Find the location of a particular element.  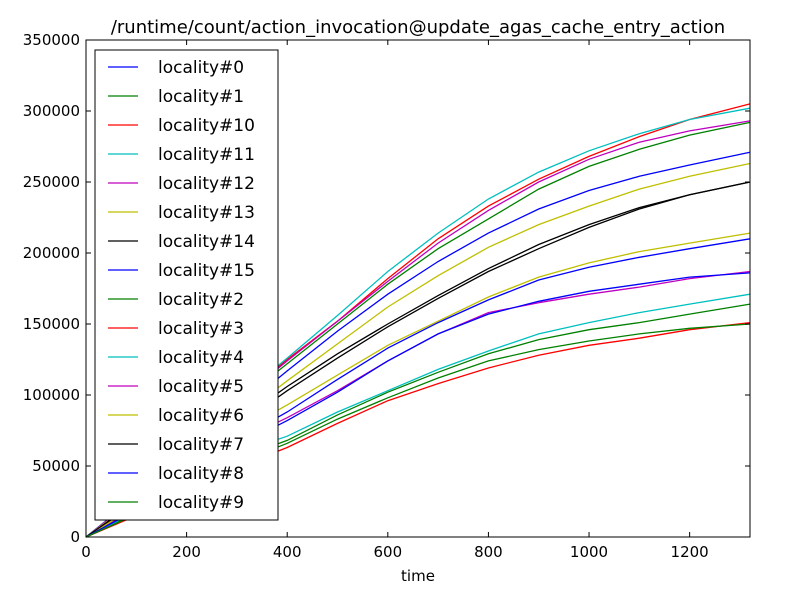

y-tick-label: 0 is located at coordinates (75, 537).